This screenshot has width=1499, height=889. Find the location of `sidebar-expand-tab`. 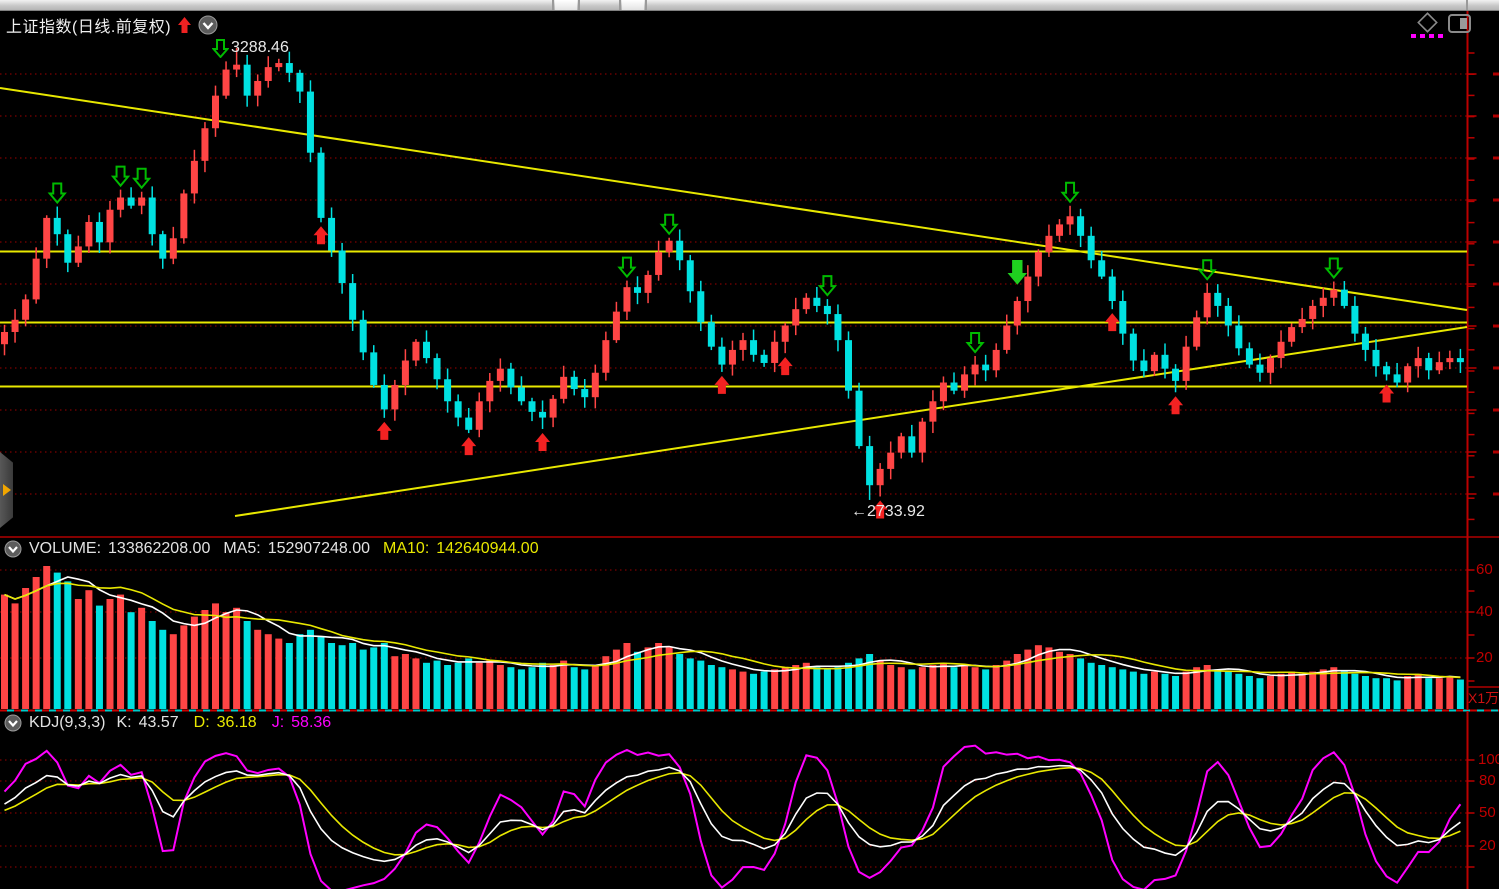

sidebar-expand-tab is located at coordinates (6, 490).